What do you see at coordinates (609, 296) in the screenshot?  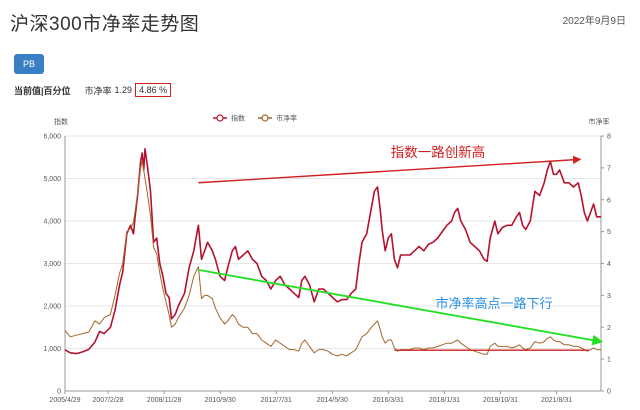 I see `right-tick-label: 3` at bounding box center [609, 296].